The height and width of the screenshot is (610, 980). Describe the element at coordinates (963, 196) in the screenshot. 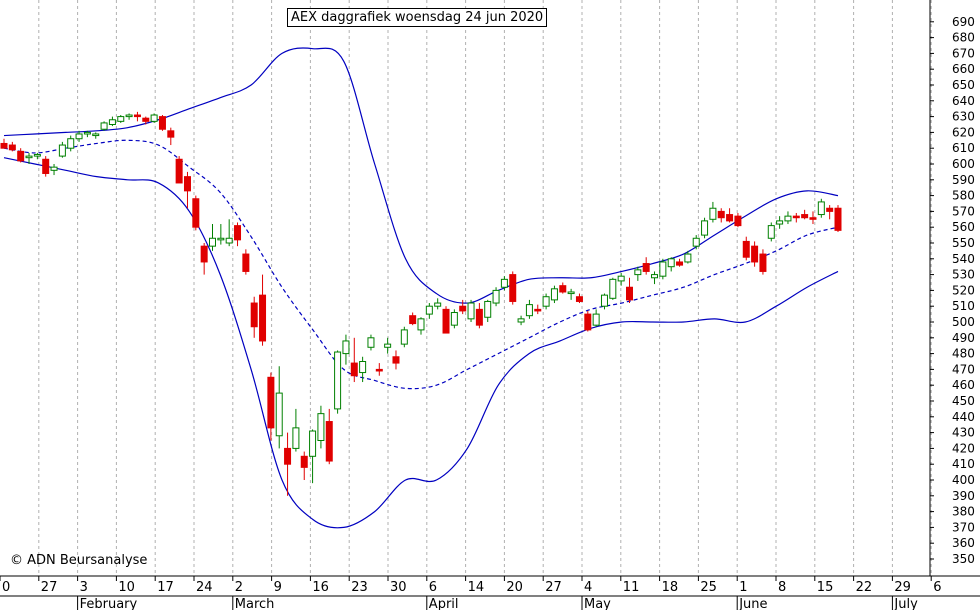

I see `y-tick-label: 580` at that location.